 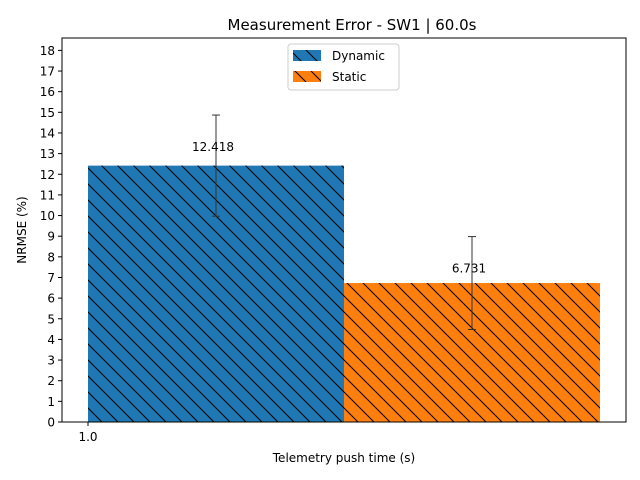 I want to click on y-tick-label: 7, so click(x=51, y=278).